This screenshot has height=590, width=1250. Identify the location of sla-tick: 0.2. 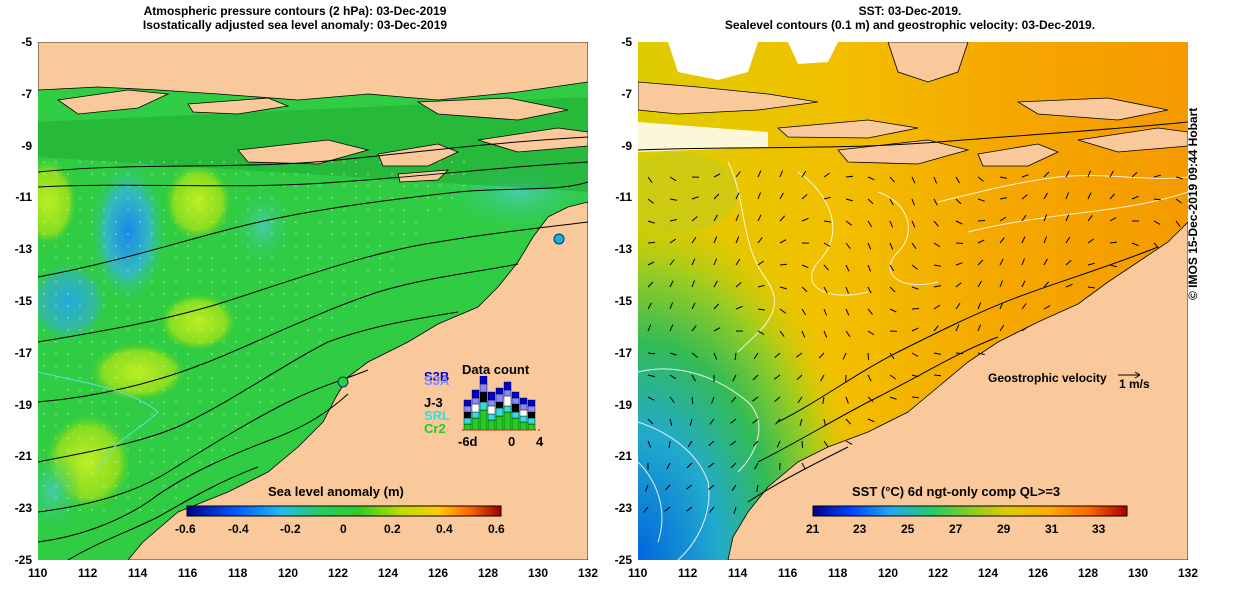
(392, 529).